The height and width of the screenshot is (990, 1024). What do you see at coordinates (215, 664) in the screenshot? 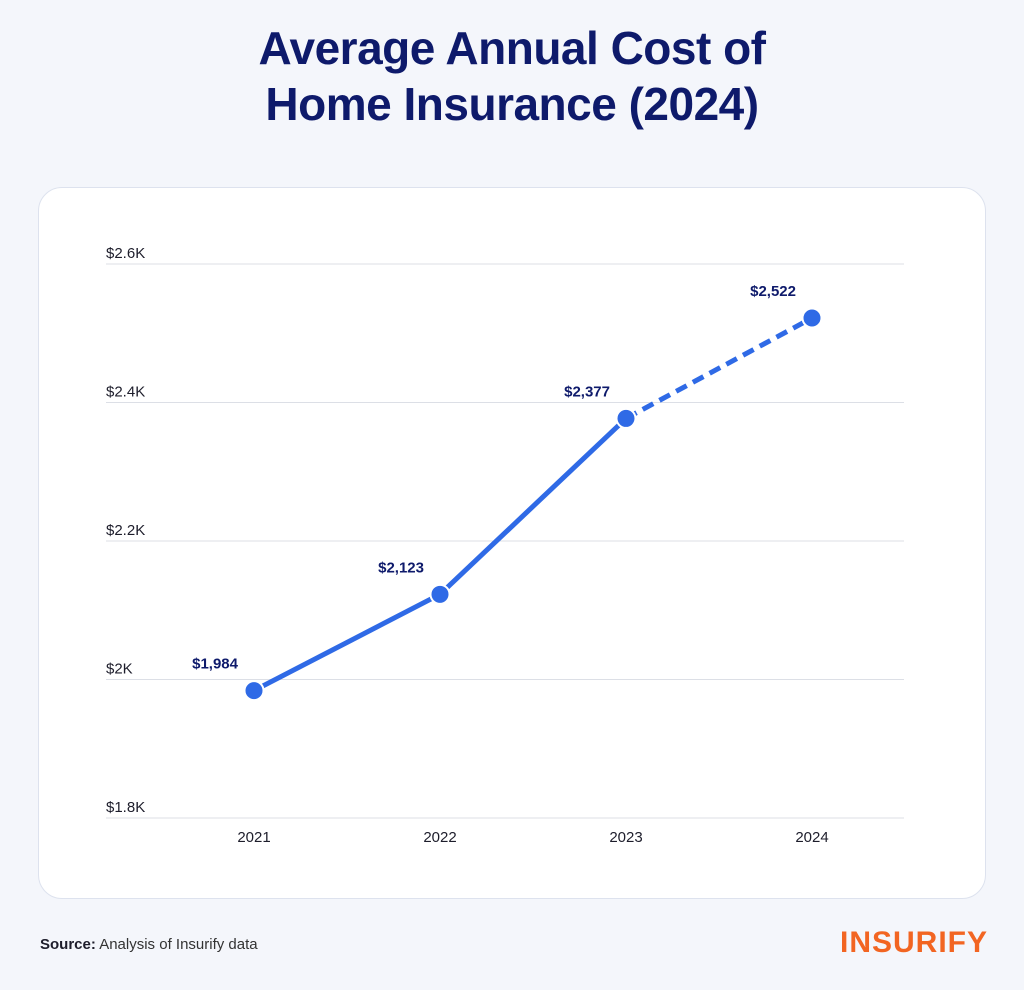
I see `series-0-data-label-0: $1,984` at bounding box center [215, 664].